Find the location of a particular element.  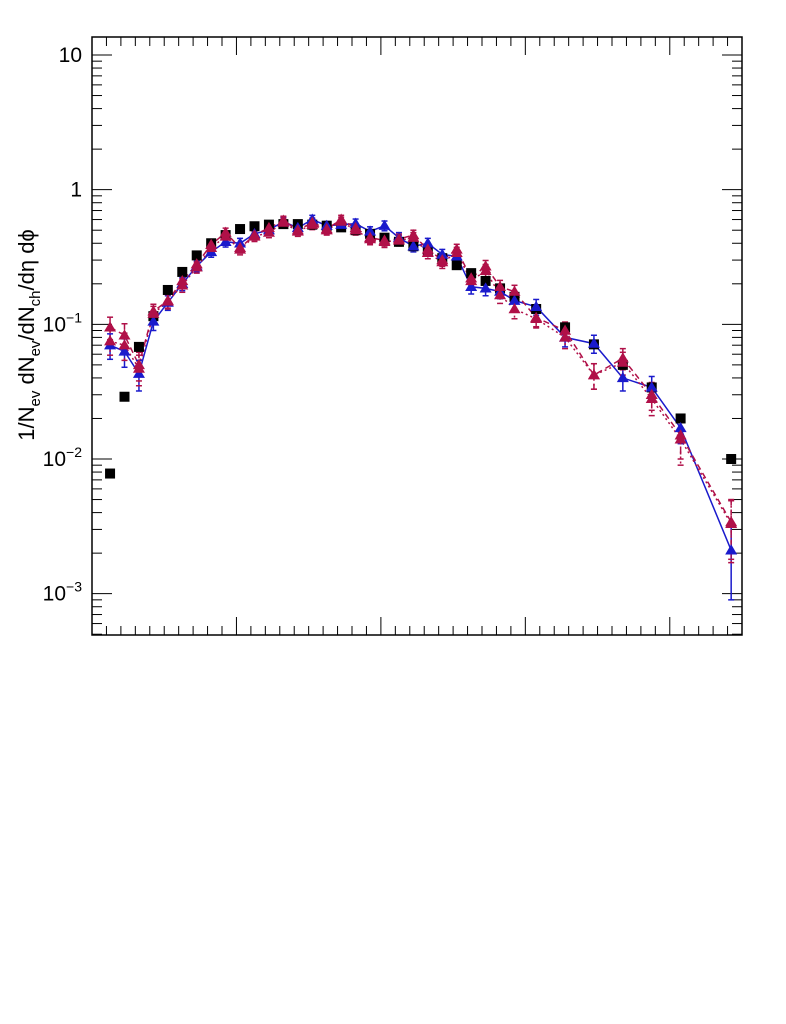

y-axis-title: 1/Nev dNev/dNch/dη dϕ is located at coordinates (29, 335).